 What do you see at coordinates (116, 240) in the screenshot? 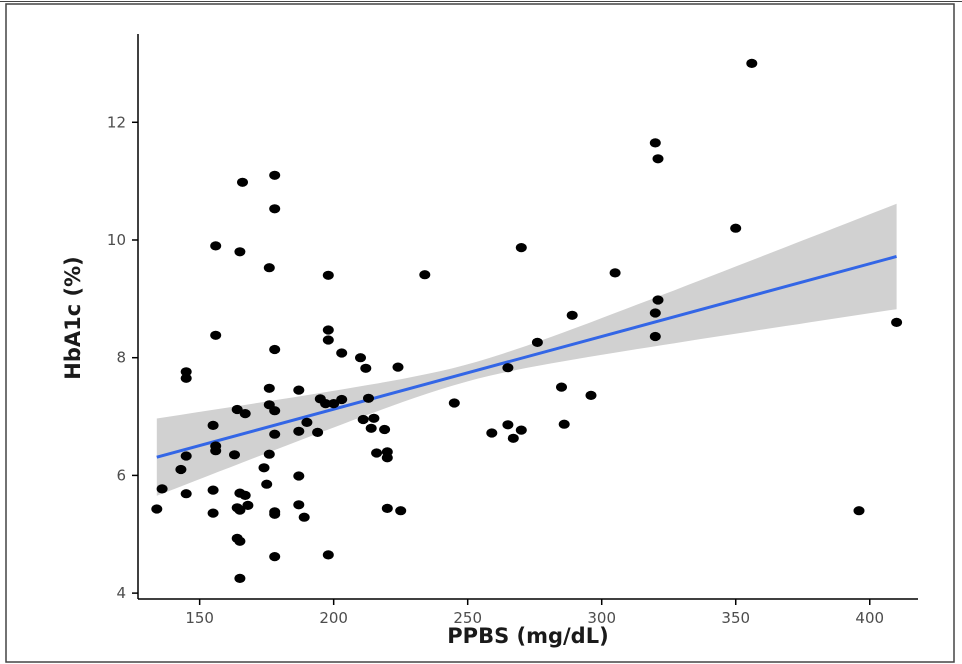
I see `y-tick-label: 10` at bounding box center [116, 240].